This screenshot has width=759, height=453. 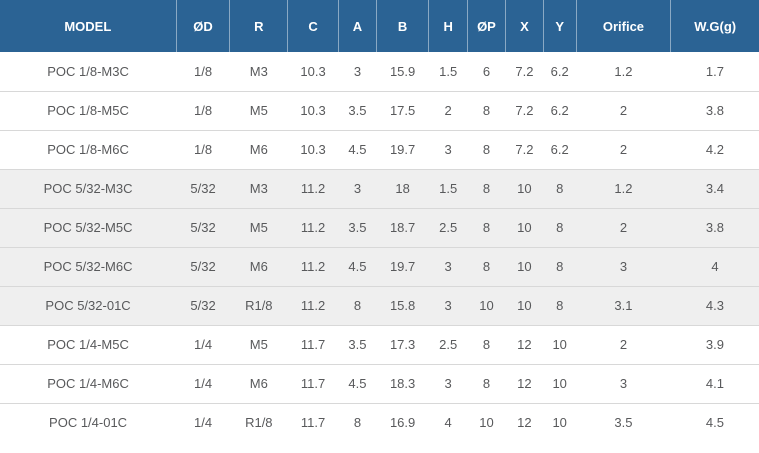 What do you see at coordinates (313, 110) in the screenshot?
I see `table-cell: 10.3` at bounding box center [313, 110].